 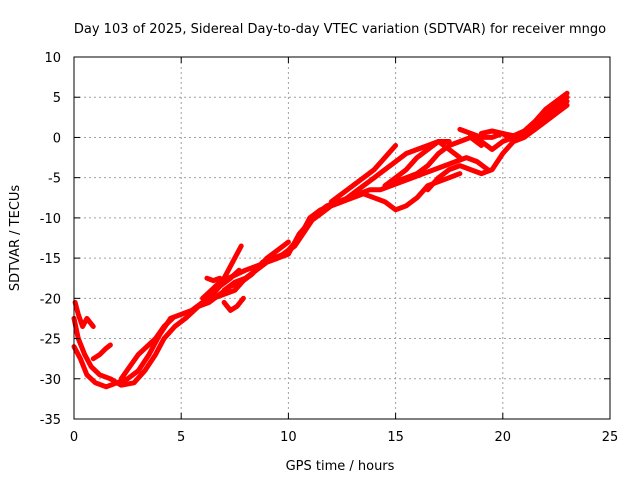 I want to click on y-tick-label: -20, so click(x=50, y=299).